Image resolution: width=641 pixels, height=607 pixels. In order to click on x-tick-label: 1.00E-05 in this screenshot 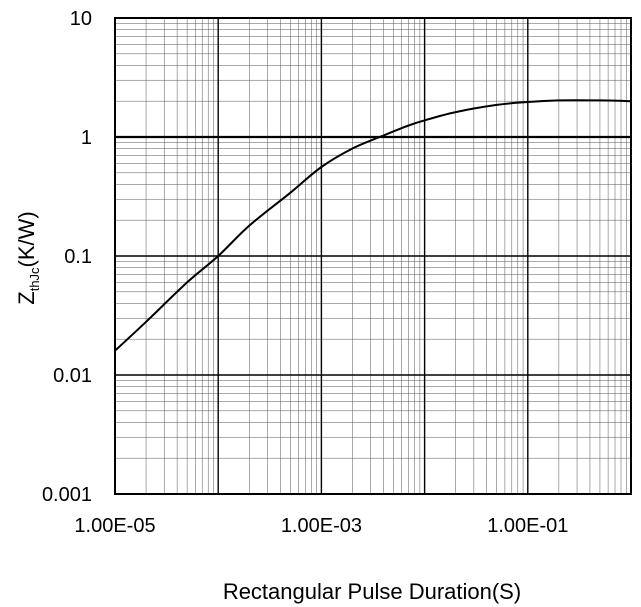, I will do `click(114, 526)`.